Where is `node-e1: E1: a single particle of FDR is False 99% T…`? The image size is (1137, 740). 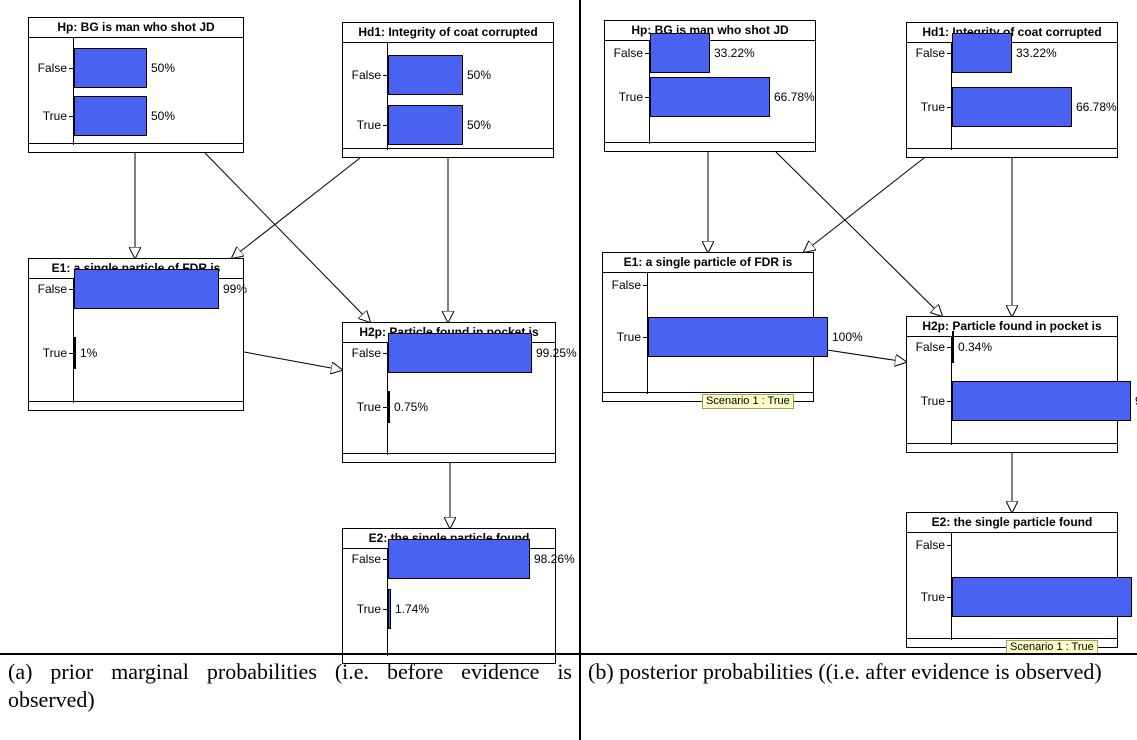 node-e1: E1: a single particle of FDR is False 99% T… is located at coordinates (138, 334).